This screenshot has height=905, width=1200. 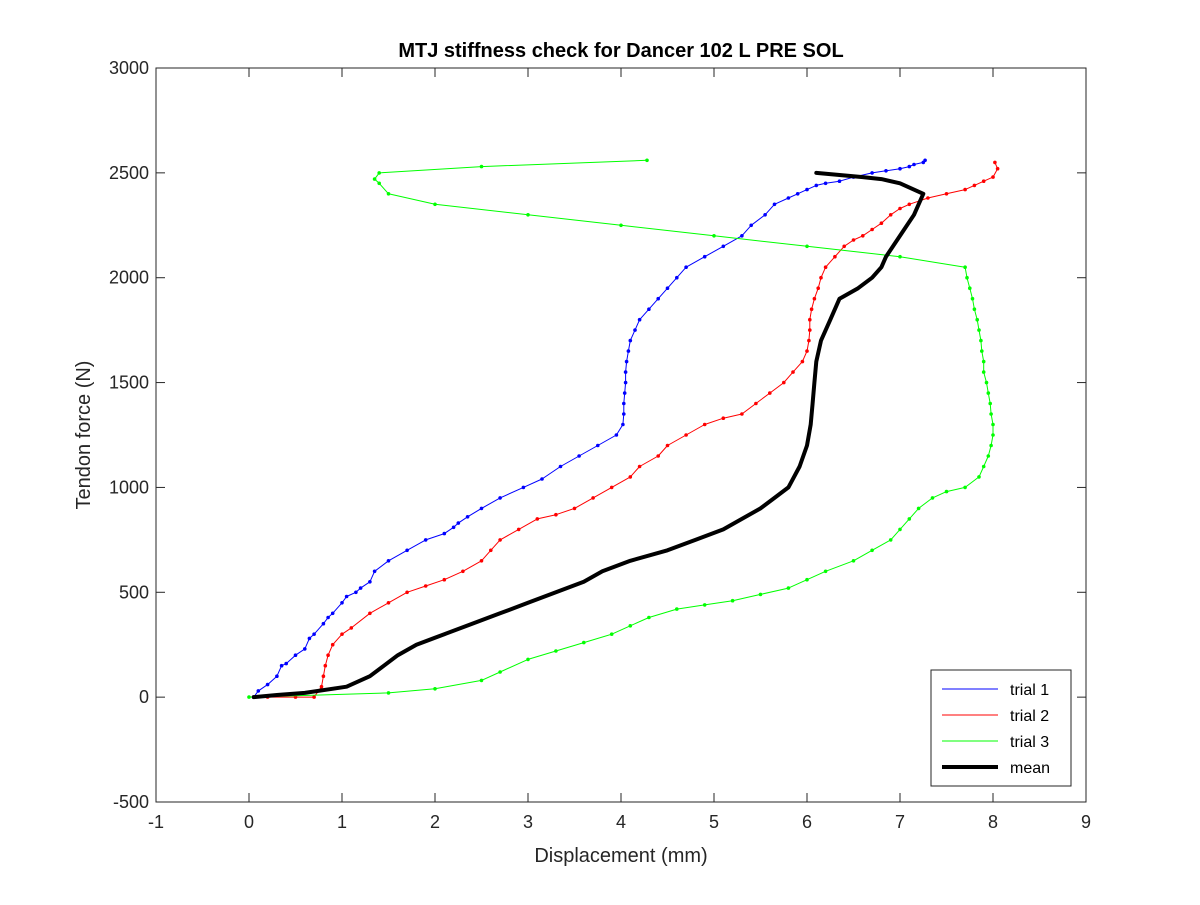 I want to click on x-tick-label: 8, so click(x=993, y=822).